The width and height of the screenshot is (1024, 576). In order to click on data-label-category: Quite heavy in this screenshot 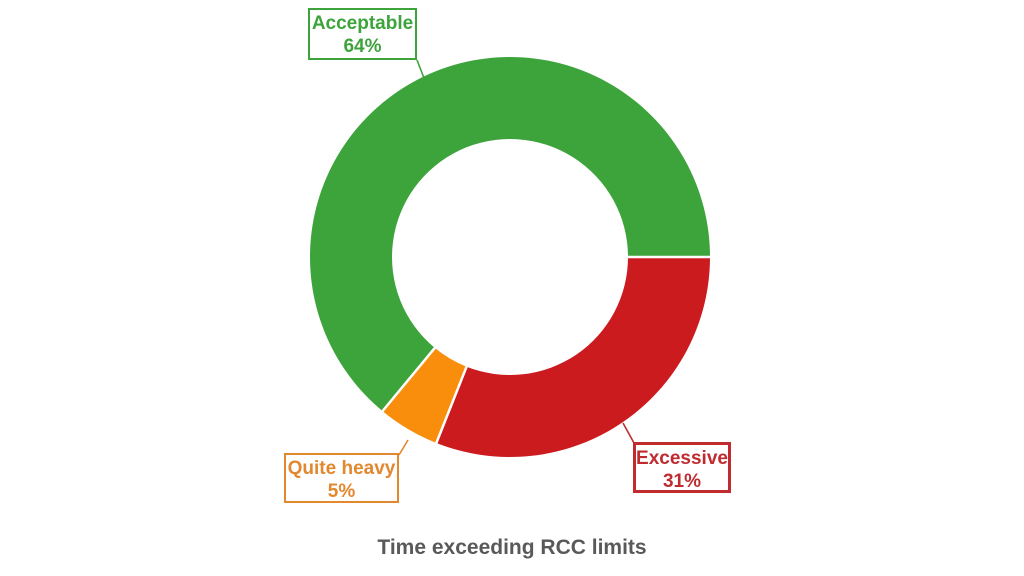, I will do `click(341, 468)`.